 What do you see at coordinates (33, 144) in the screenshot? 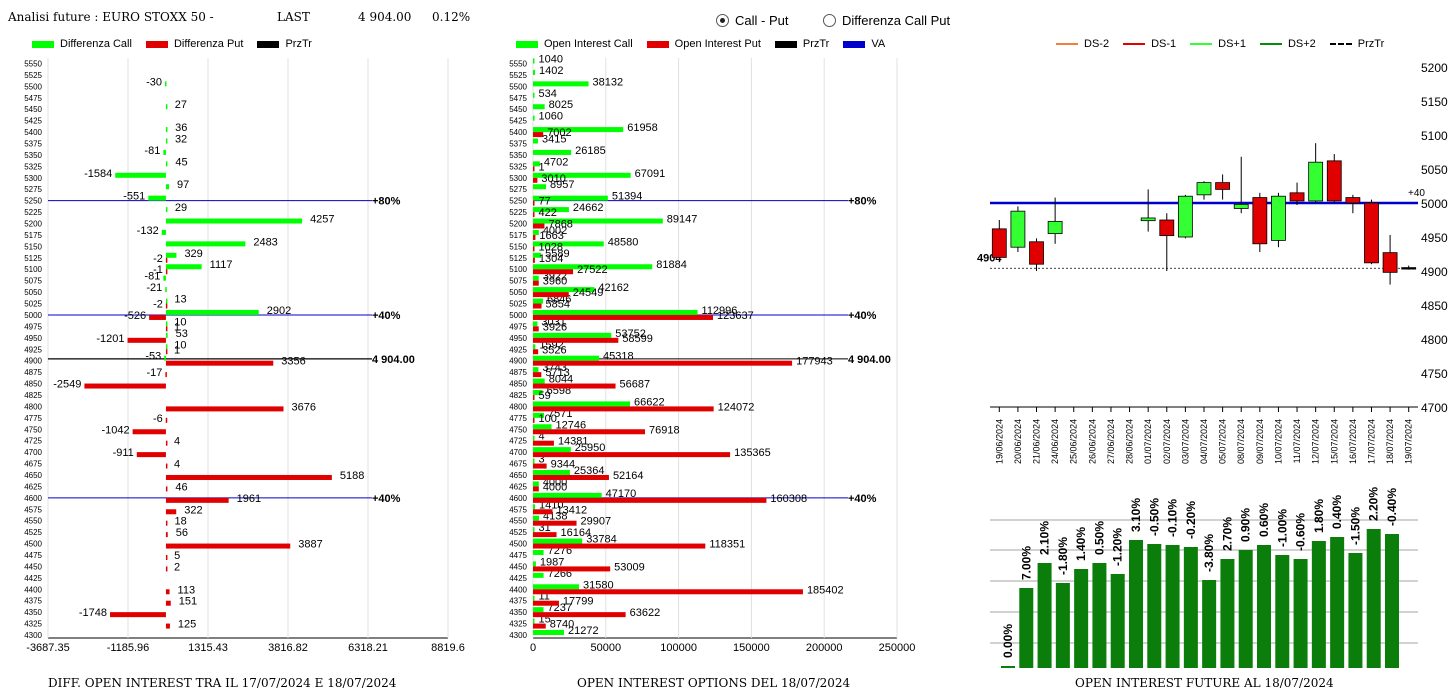
I see `y-tick-label: 5375` at bounding box center [33, 144].